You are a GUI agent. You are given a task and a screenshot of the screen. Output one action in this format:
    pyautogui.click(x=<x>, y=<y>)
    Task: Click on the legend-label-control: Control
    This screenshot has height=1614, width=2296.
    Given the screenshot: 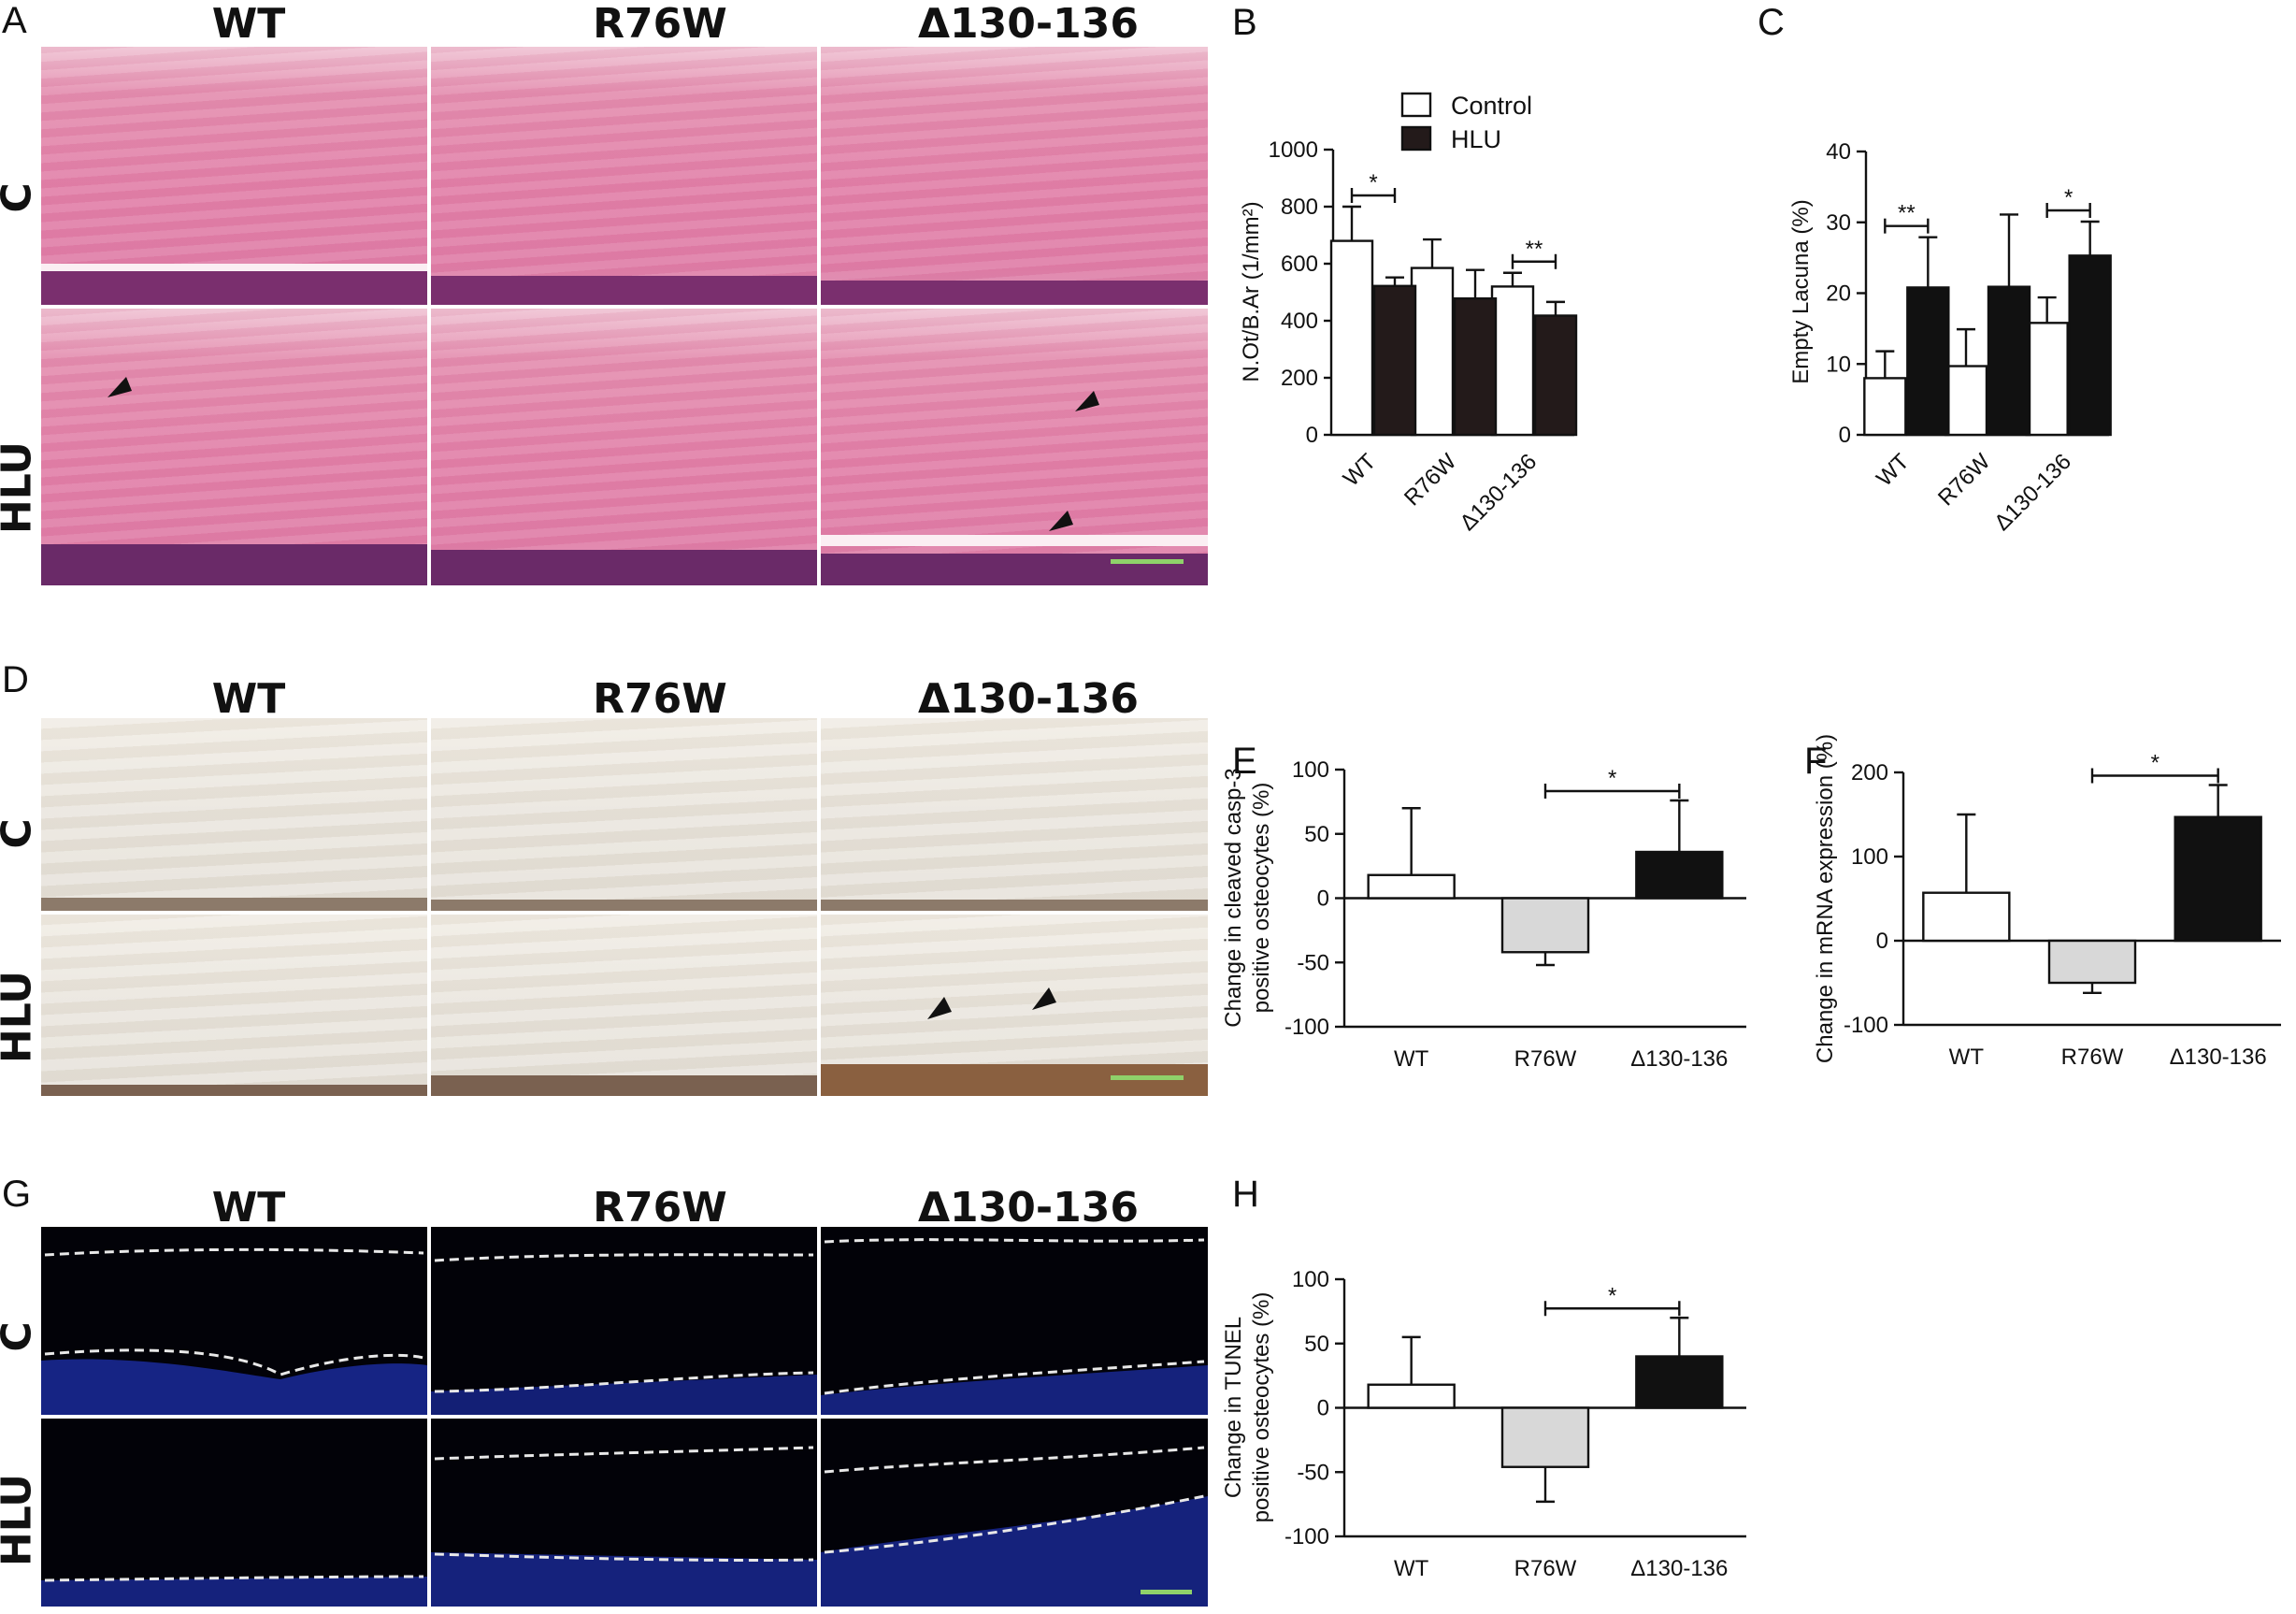 What is the action you would take?
    pyautogui.click(x=1492, y=106)
    